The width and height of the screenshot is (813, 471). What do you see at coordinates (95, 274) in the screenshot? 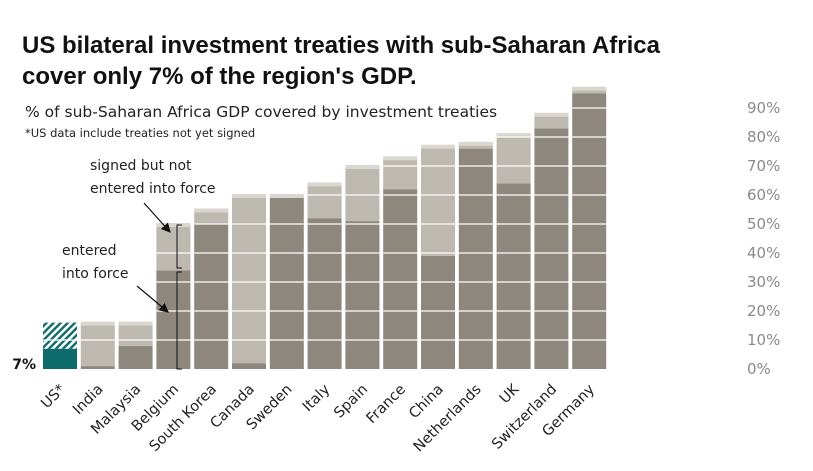
I see `annotation-entered-line2: into force` at bounding box center [95, 274].